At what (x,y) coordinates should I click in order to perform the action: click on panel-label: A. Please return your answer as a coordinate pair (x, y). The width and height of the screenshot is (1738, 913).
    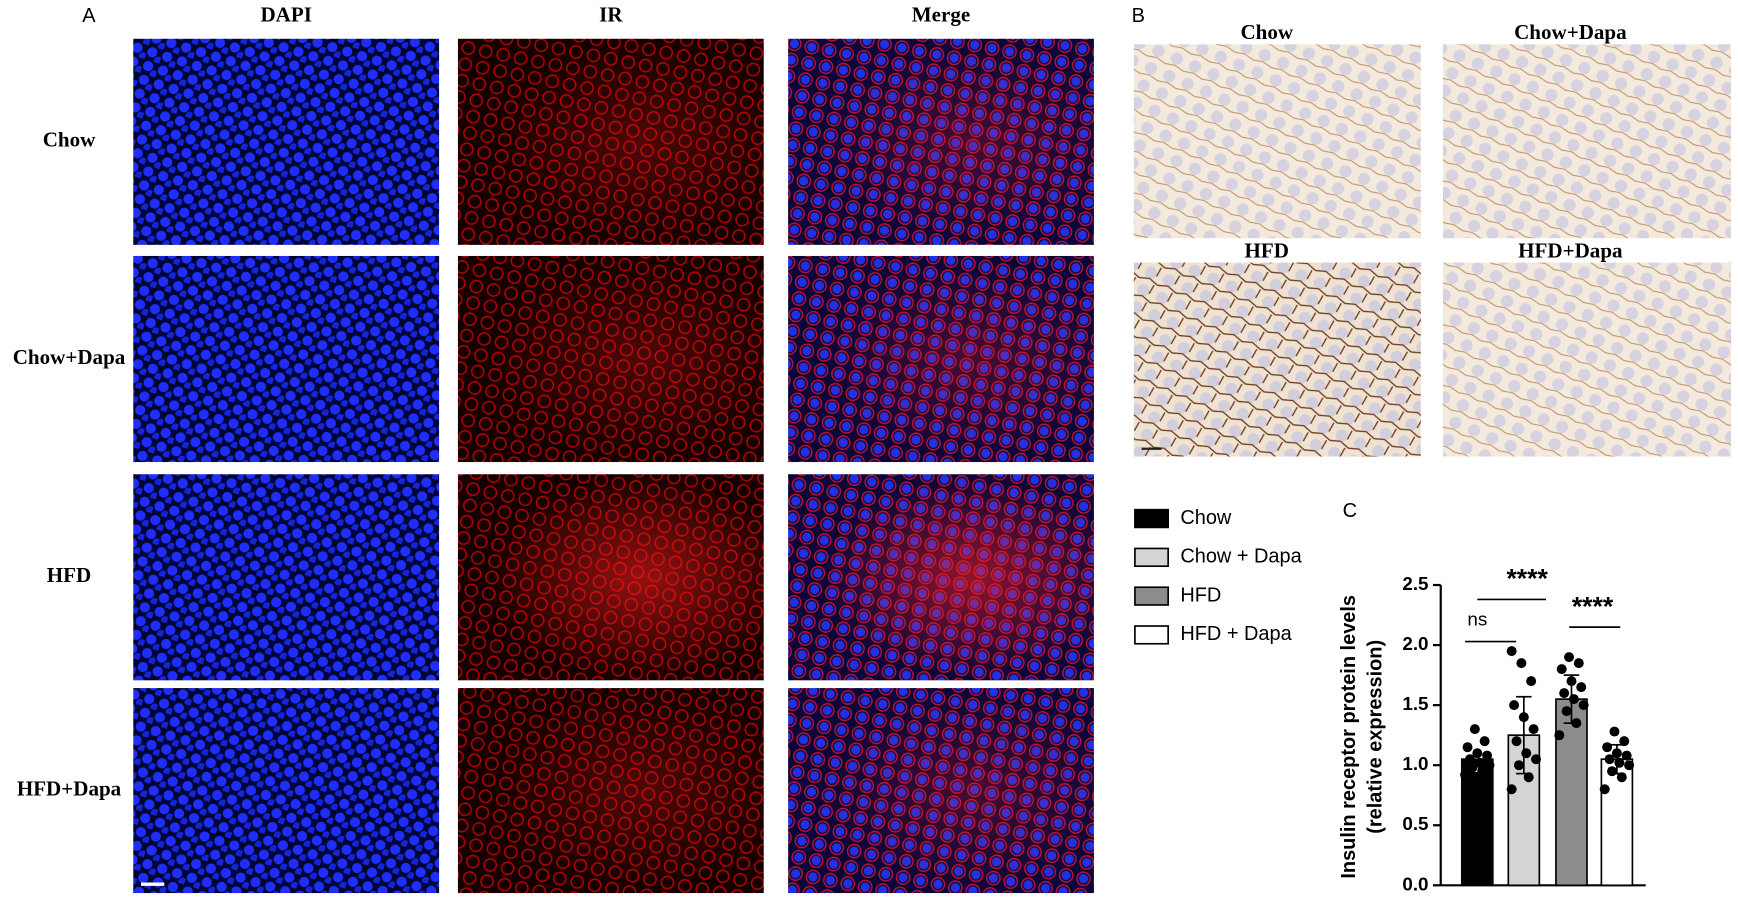
    Looking at the image, I should click on (89, 16).